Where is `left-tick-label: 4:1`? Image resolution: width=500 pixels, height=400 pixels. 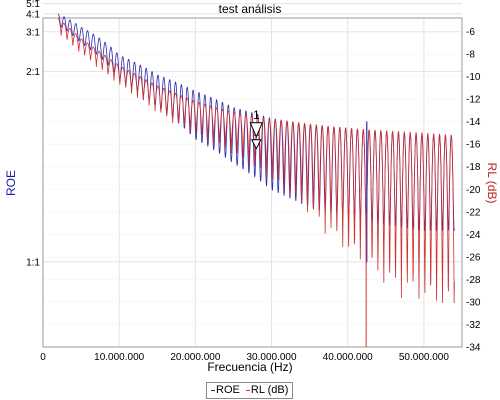 left-tick-label: 4:1 is located at coordinates (33, 14).